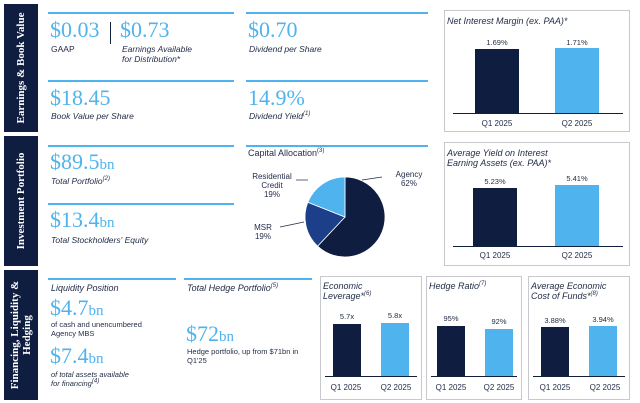  I want to click on rule-equity, so click(141, 204).